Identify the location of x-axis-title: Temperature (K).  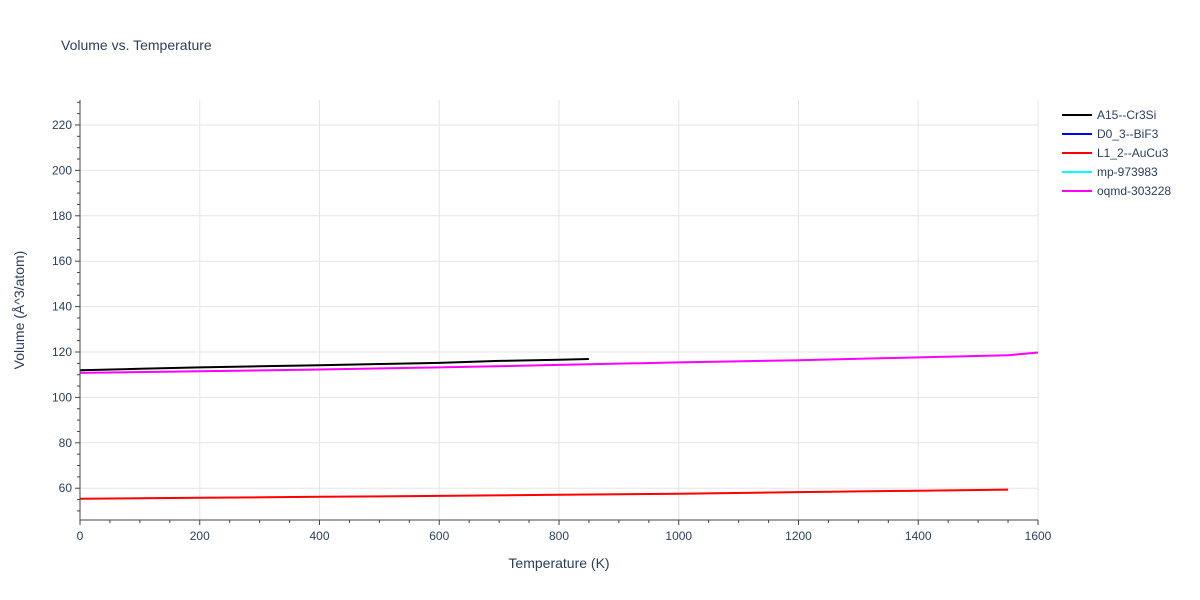
(558, 563).